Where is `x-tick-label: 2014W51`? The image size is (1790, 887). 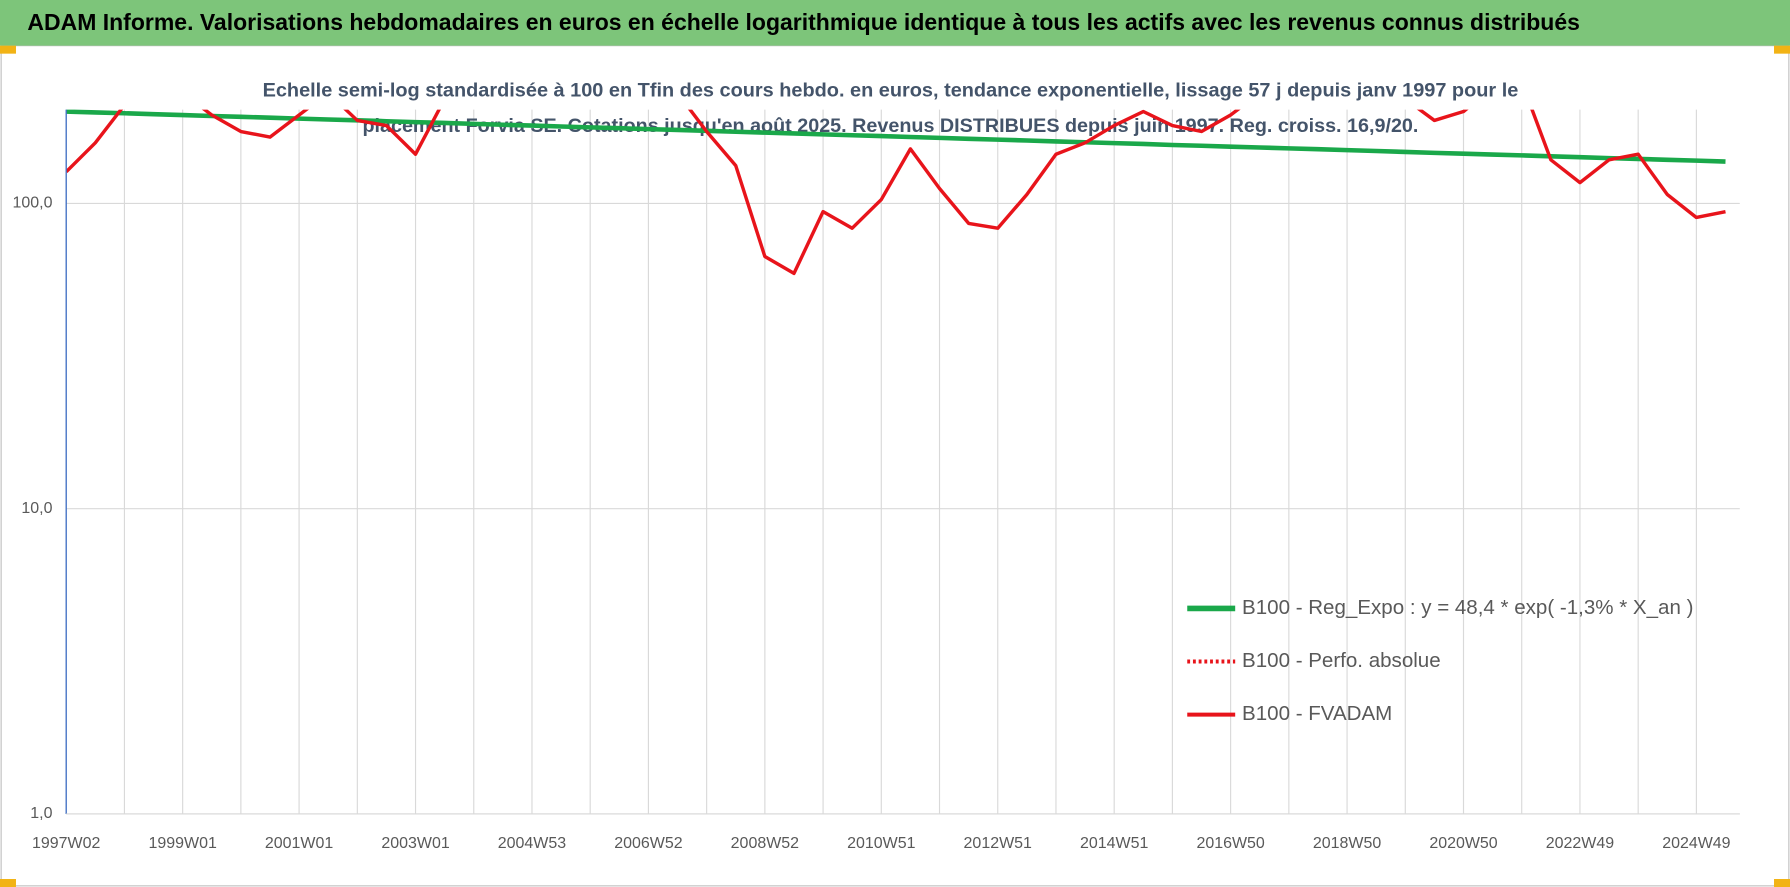
x-tick-label: 2014W51 is located at coordinates (1114, 843).